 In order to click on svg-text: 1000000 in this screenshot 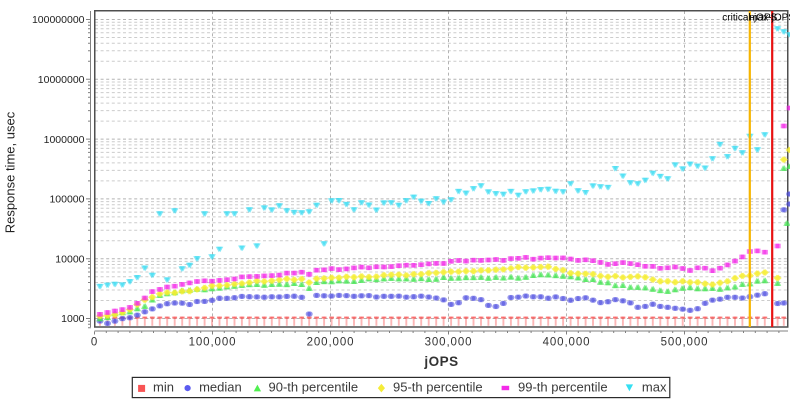, I will do `click(64, 140)`.